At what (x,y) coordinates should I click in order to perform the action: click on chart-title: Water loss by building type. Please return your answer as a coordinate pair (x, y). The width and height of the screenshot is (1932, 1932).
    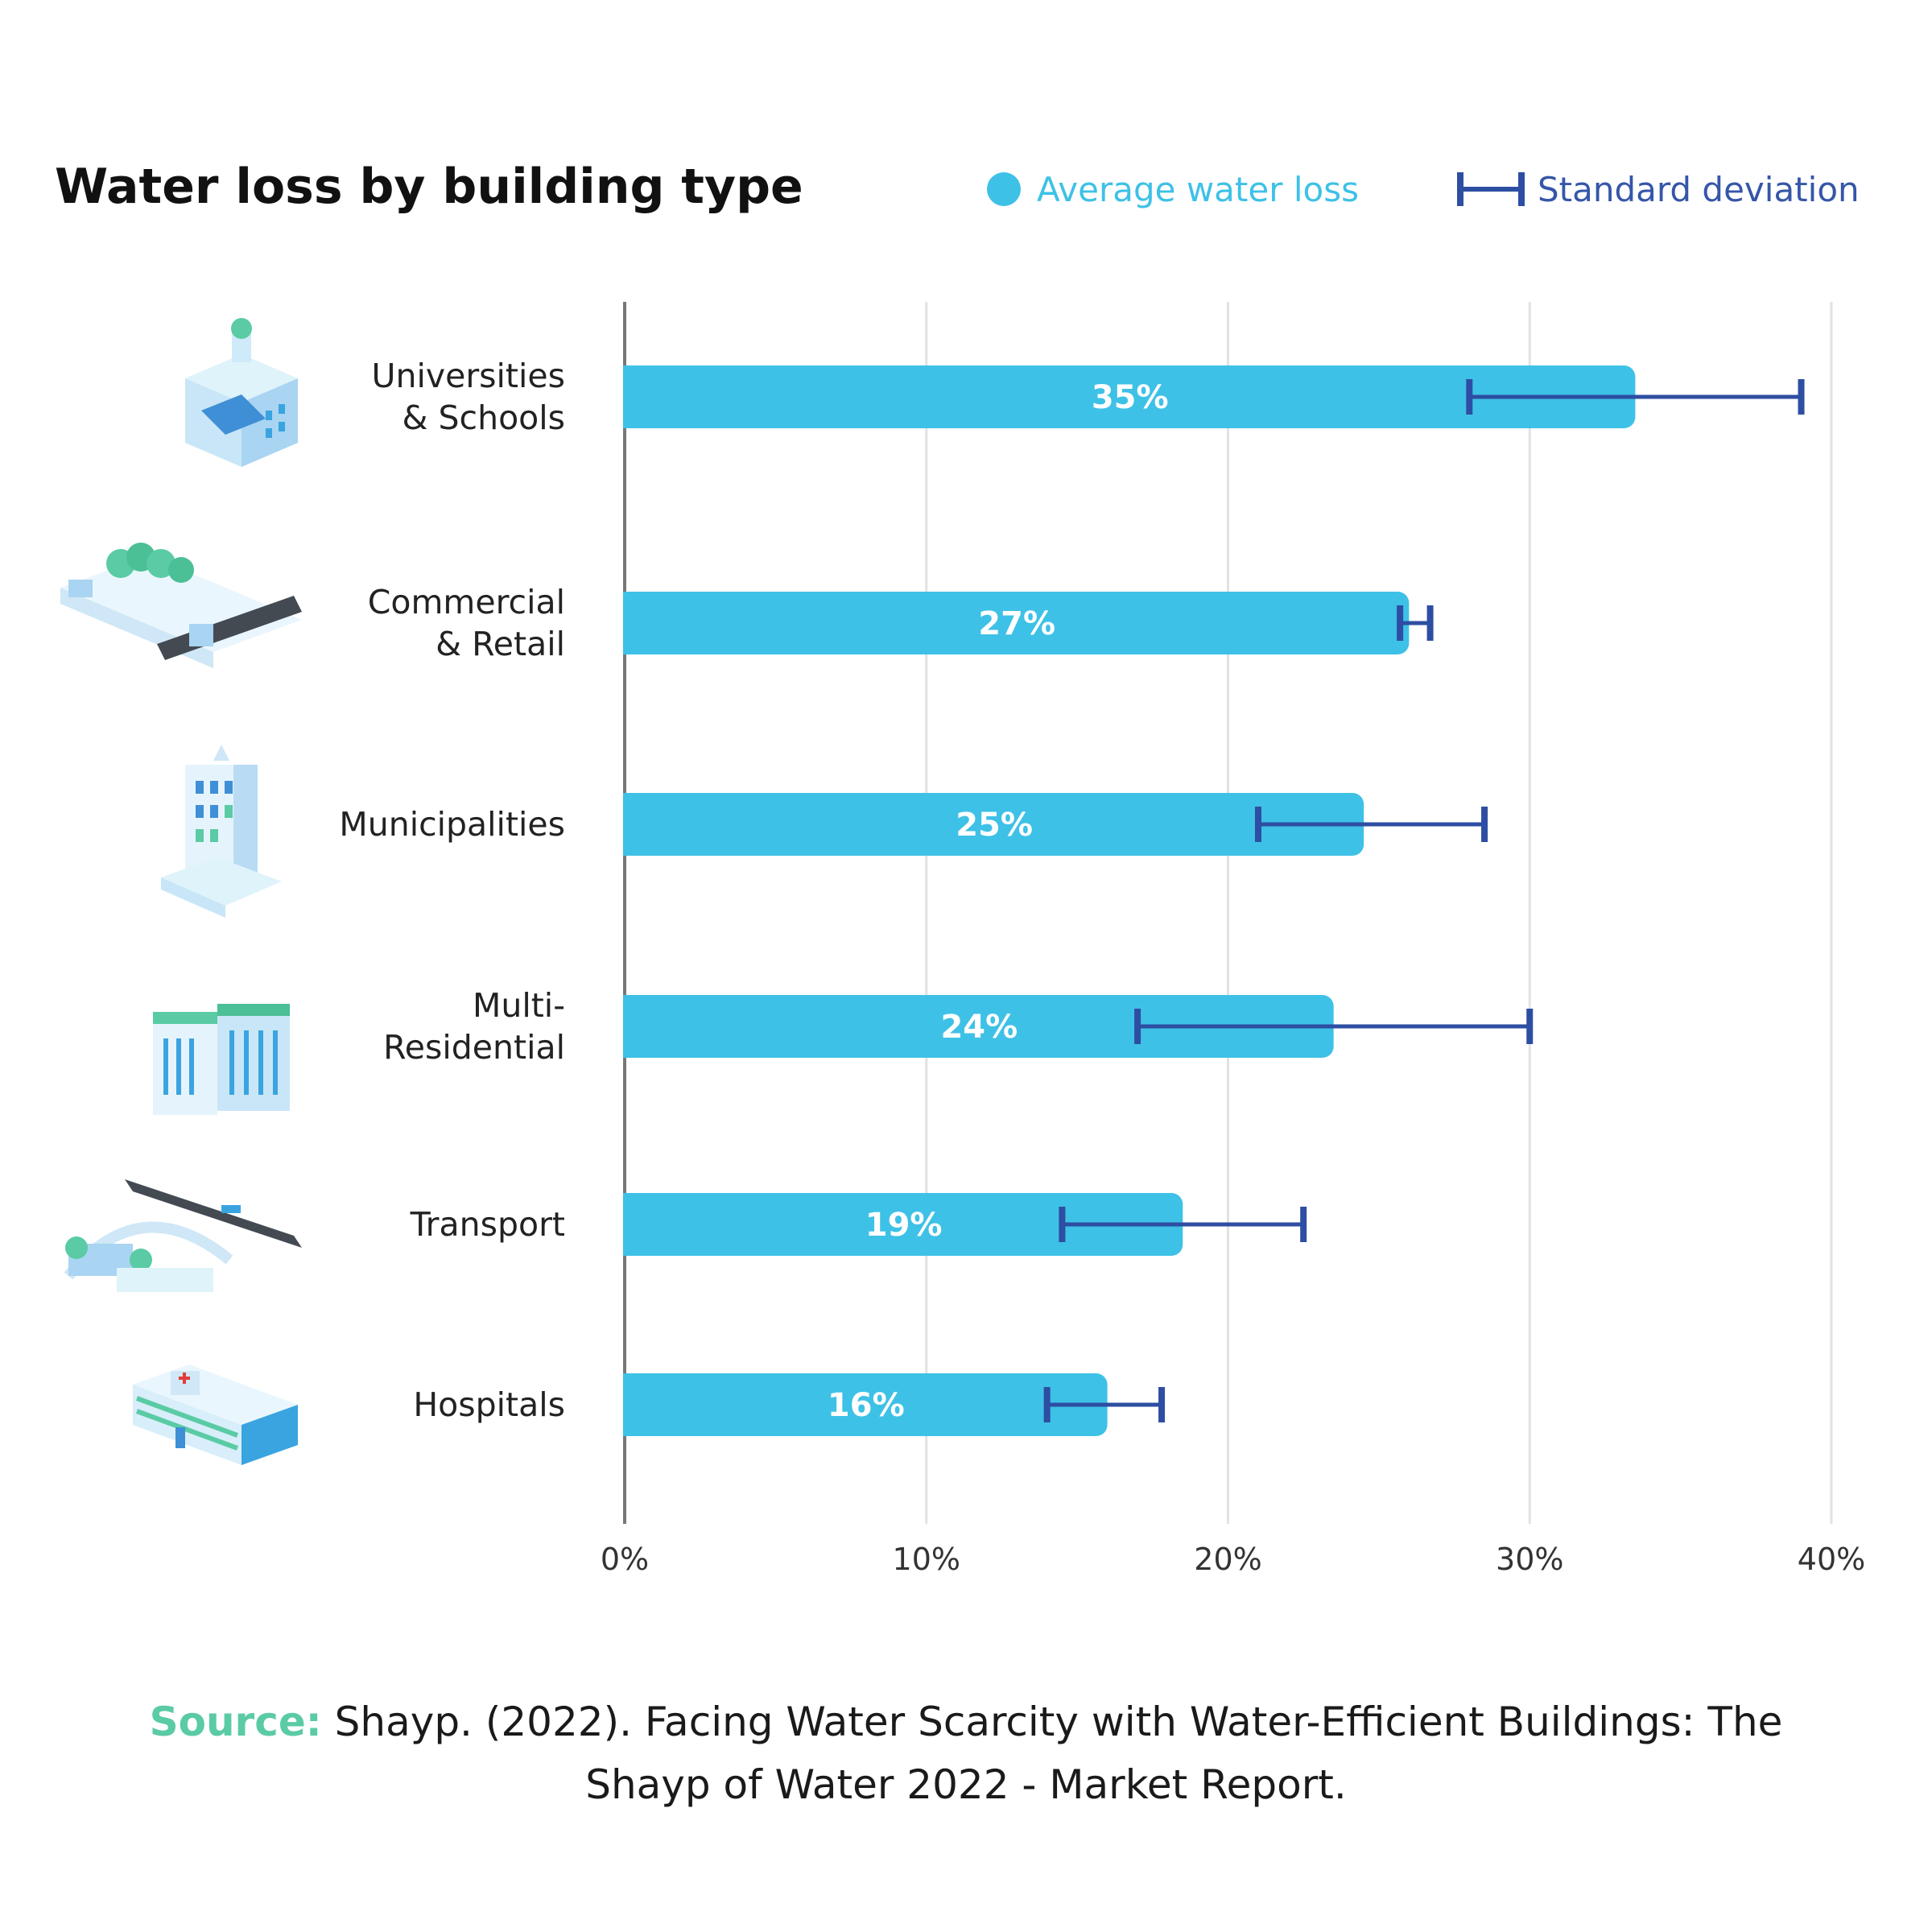
    Looking at the image, I should click on (429, 187).